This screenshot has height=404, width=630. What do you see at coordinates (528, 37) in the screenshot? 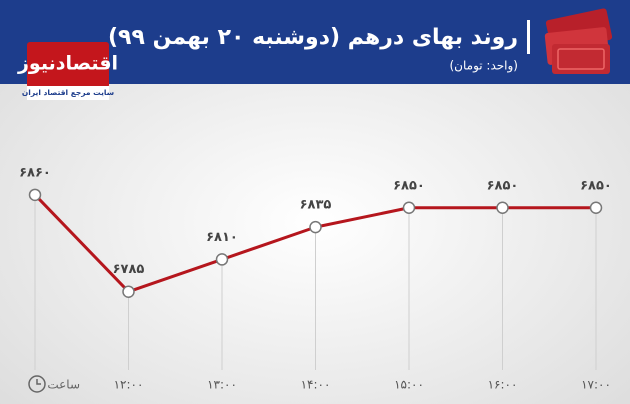
I see `title-separator` at bounding box center [528, 37].